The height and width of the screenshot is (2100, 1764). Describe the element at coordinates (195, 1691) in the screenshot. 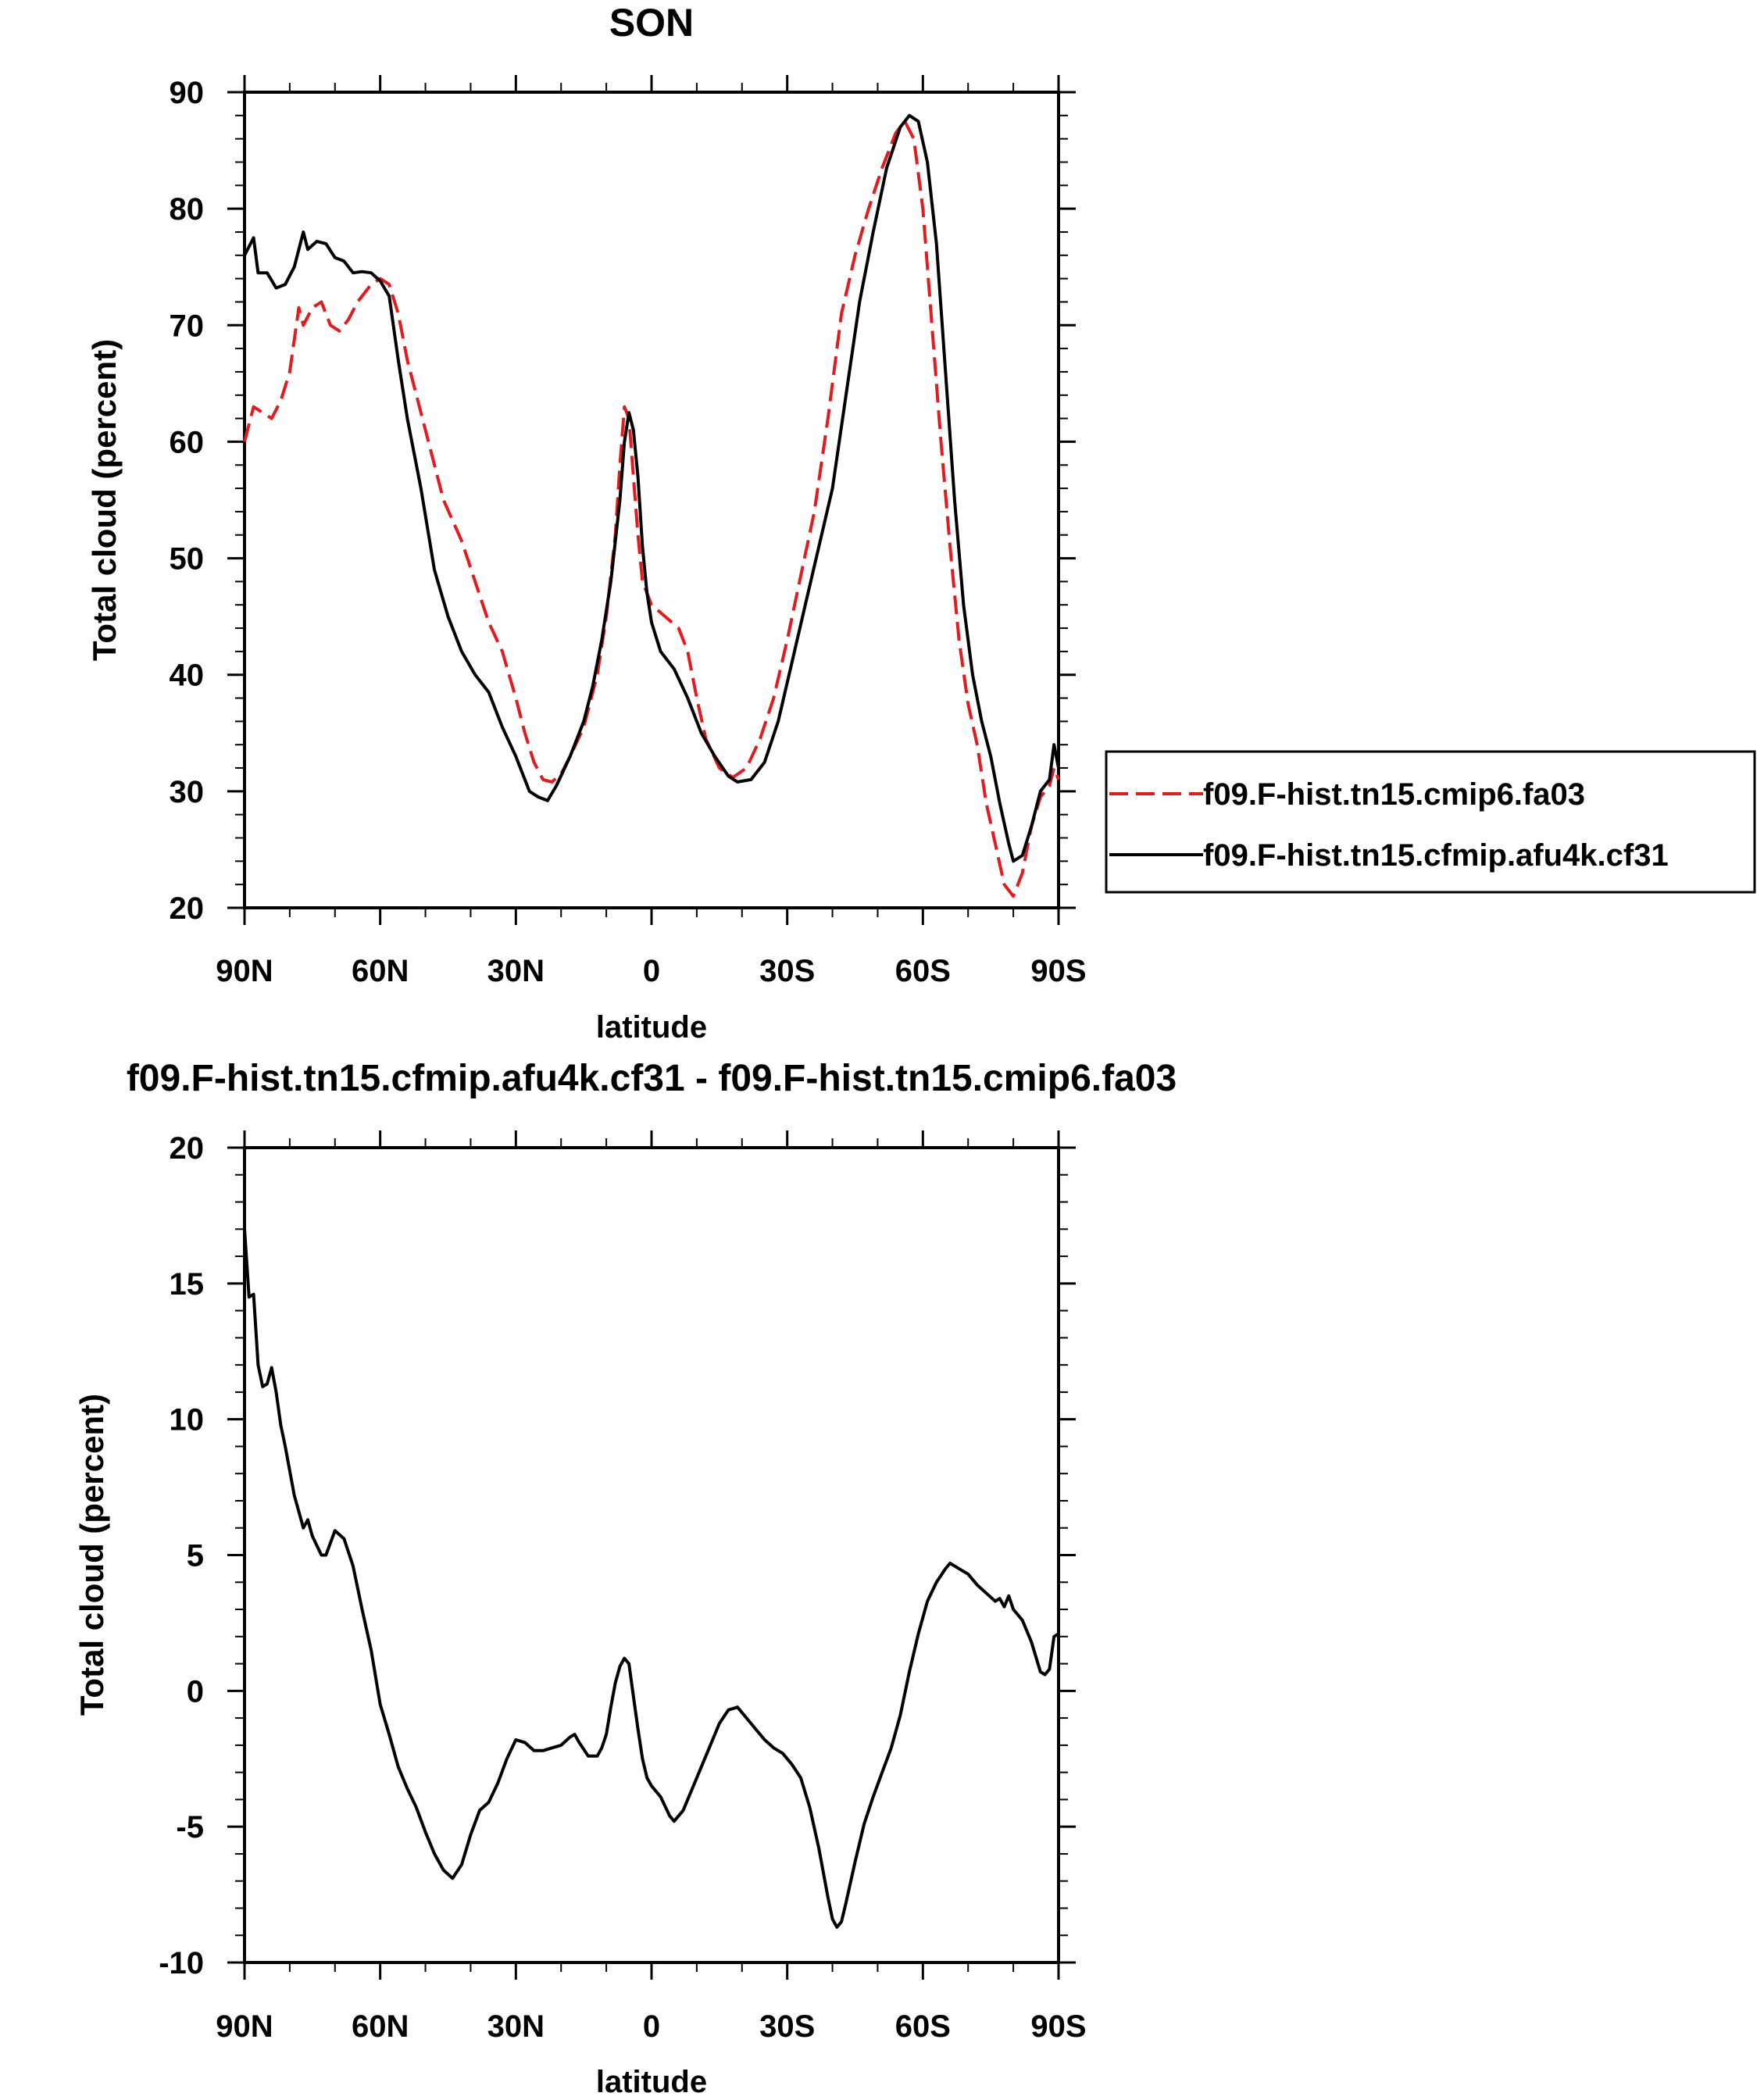

I see `y-tick-label: 0` at that location.